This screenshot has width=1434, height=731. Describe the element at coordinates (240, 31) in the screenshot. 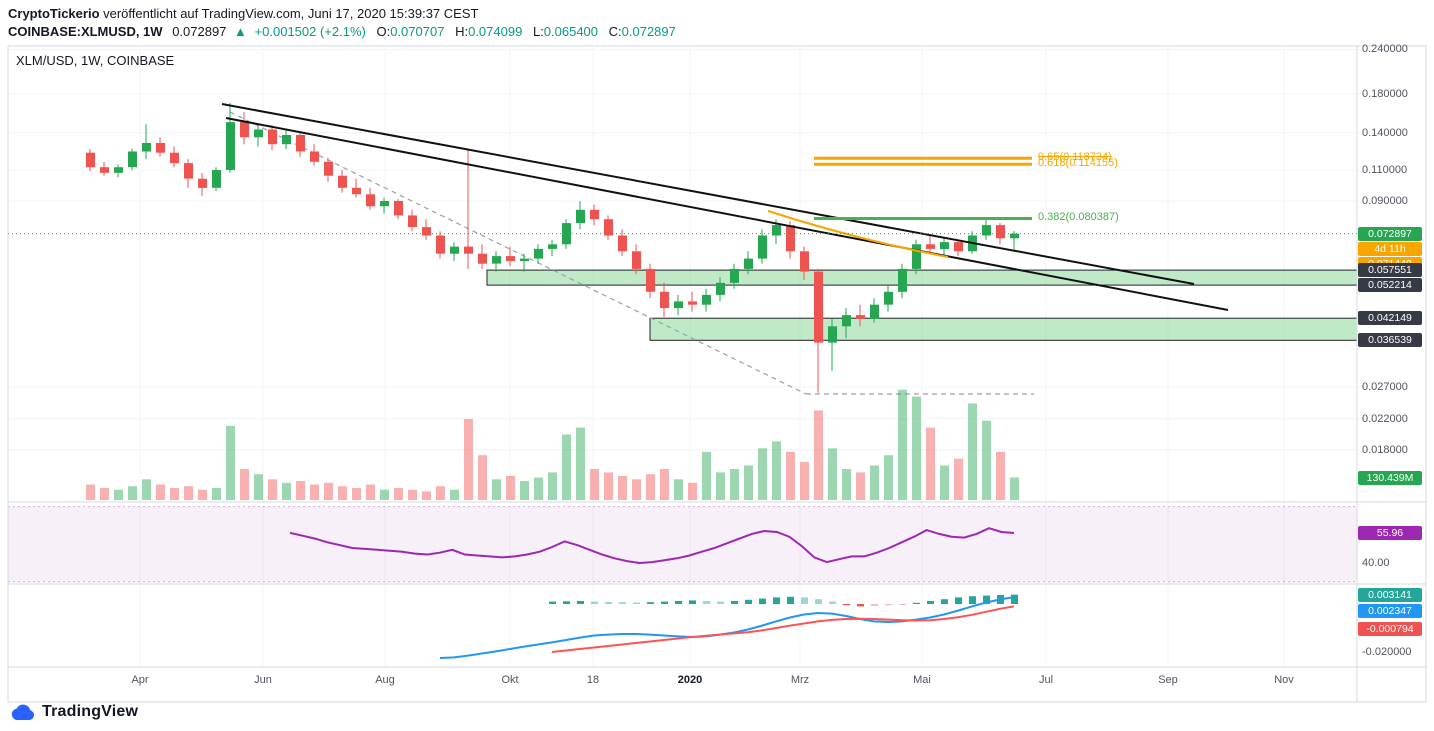

I see `up-arrow-icon: ▲` at that location.